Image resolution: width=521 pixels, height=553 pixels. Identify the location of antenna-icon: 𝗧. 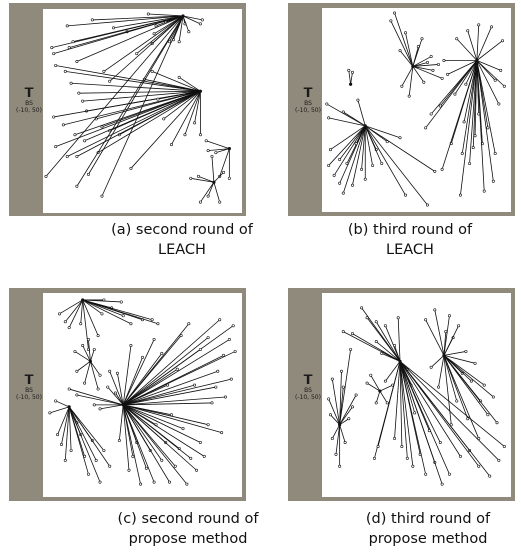
(29, 93).